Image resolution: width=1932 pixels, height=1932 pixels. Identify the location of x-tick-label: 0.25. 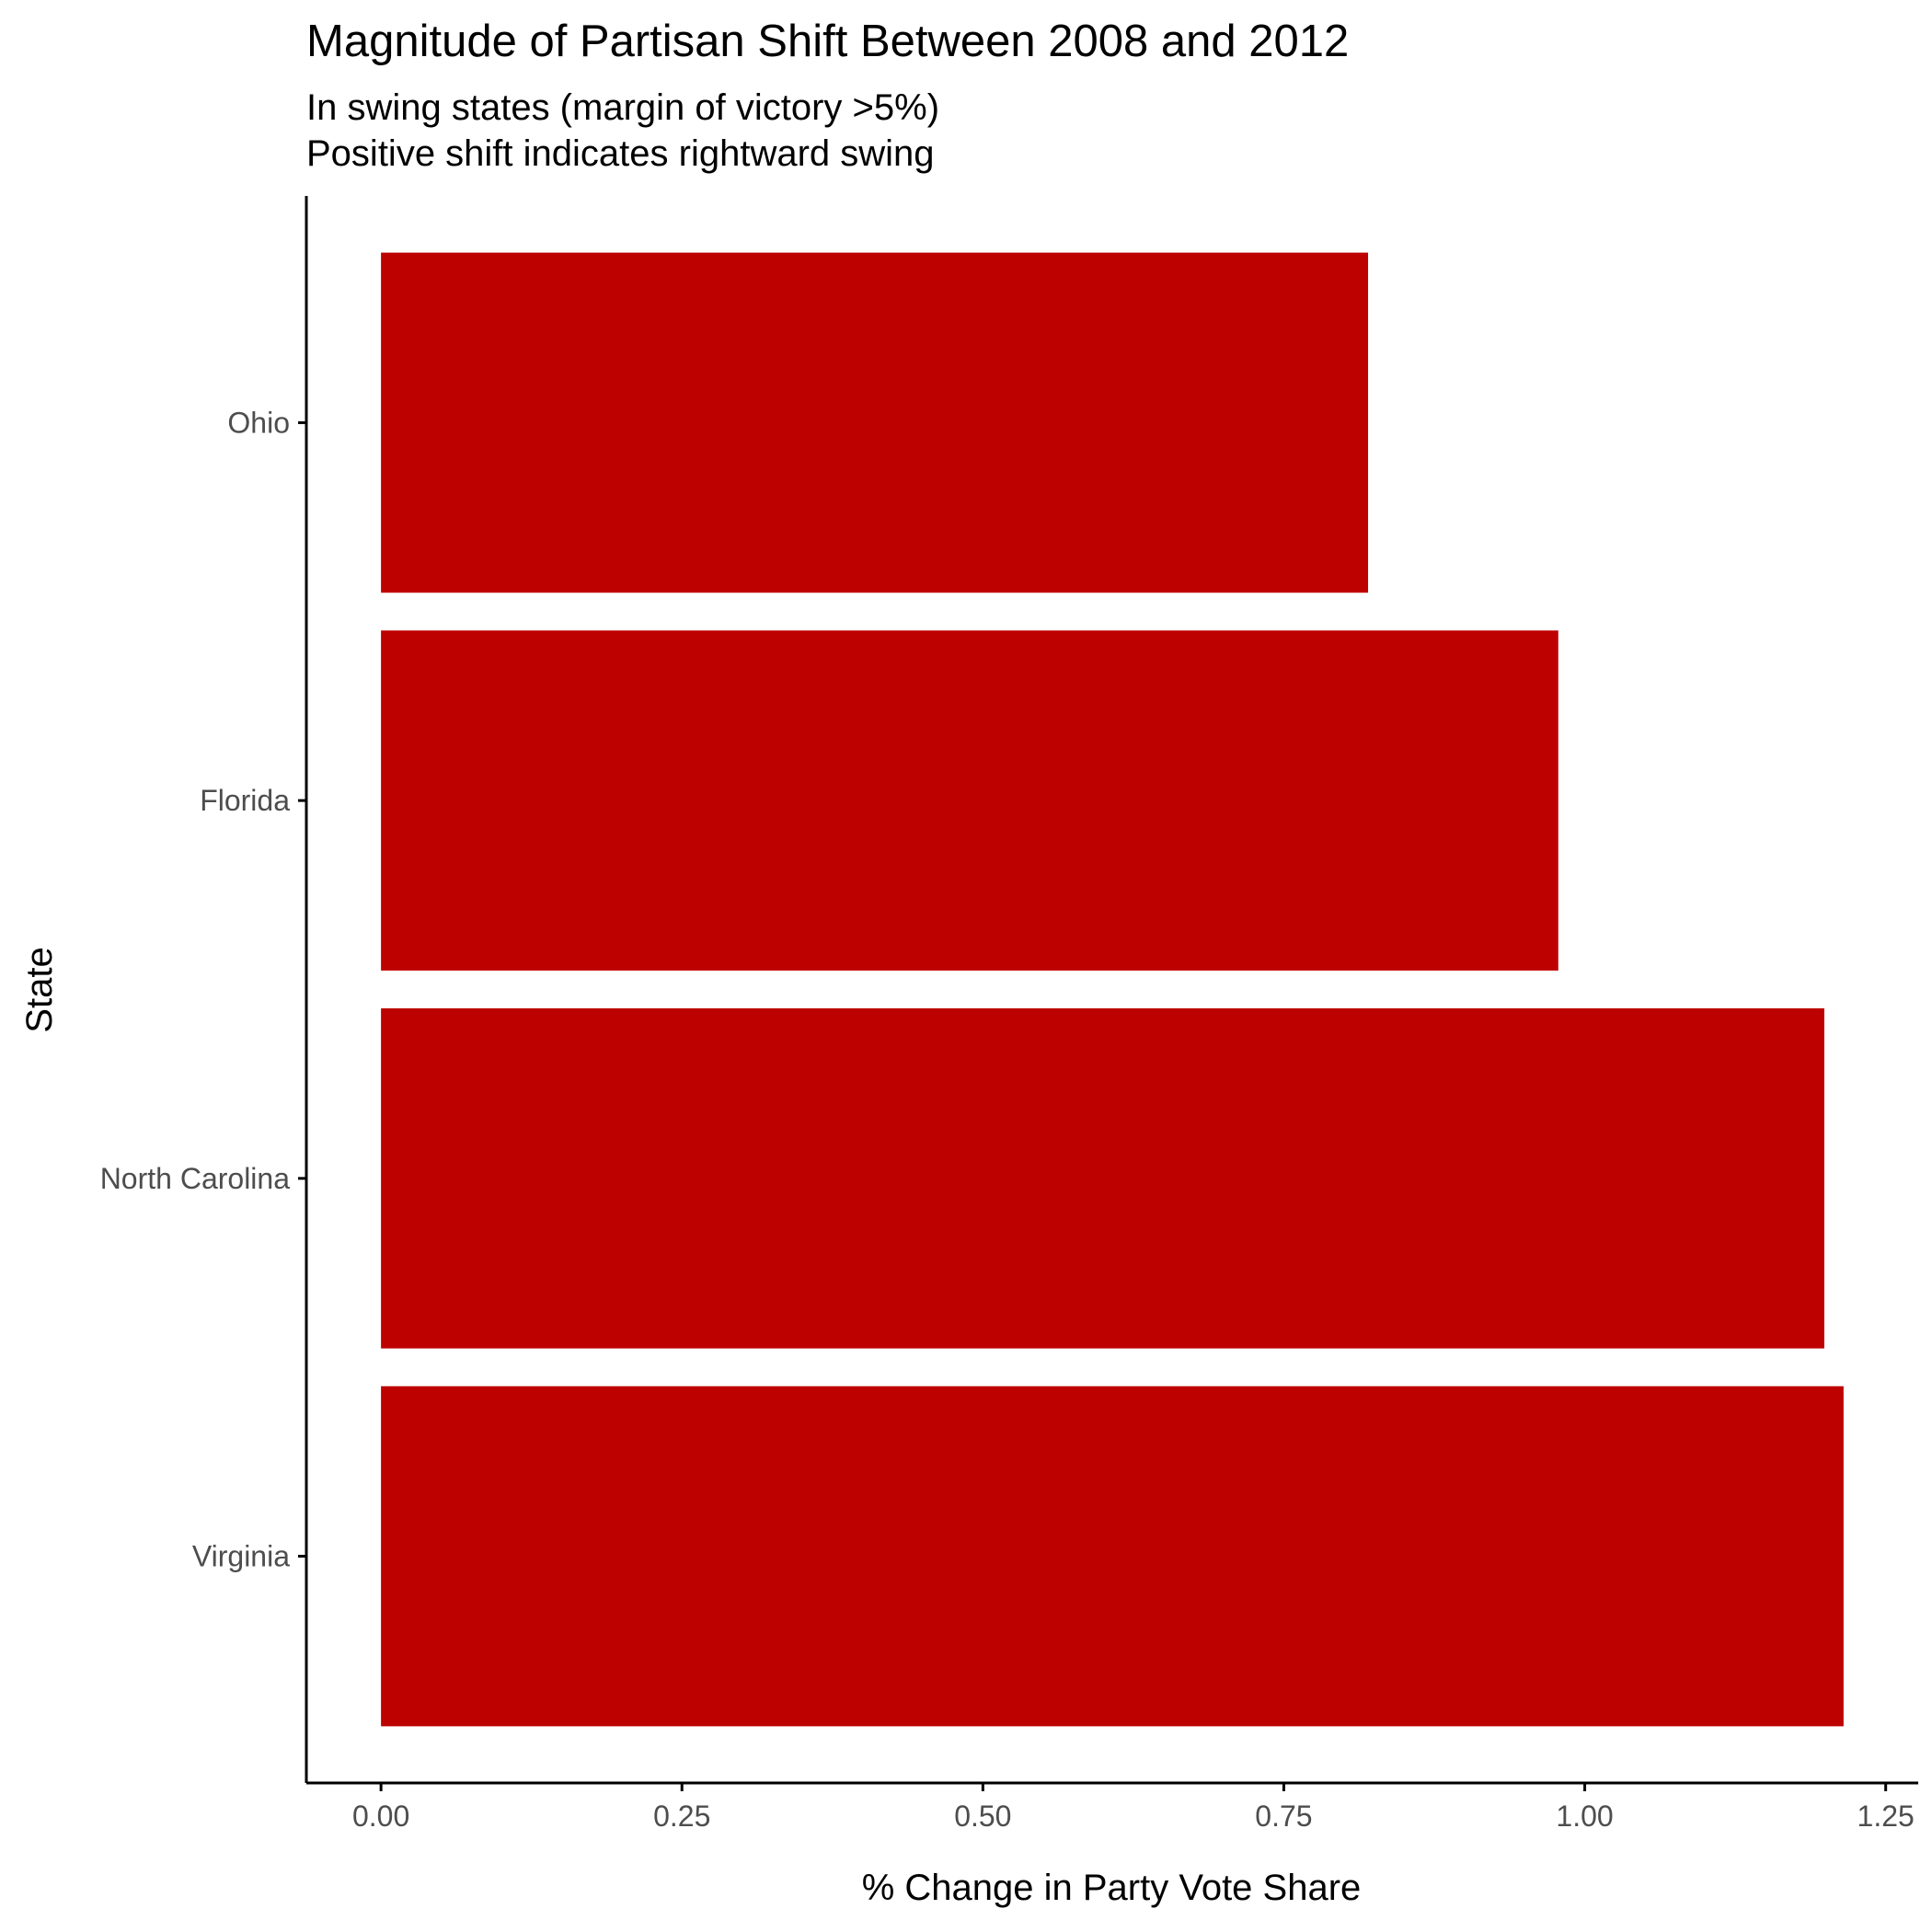
(681, 1816).